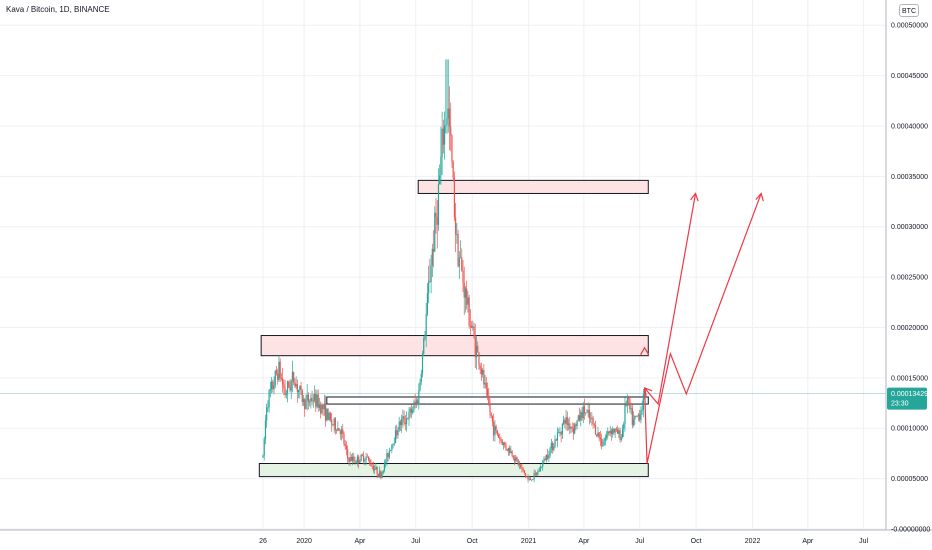  What do you see at coordinates (263, 541) in the screenshot?
I see `time-tick-label: 26` at bounding box center [263, 541].